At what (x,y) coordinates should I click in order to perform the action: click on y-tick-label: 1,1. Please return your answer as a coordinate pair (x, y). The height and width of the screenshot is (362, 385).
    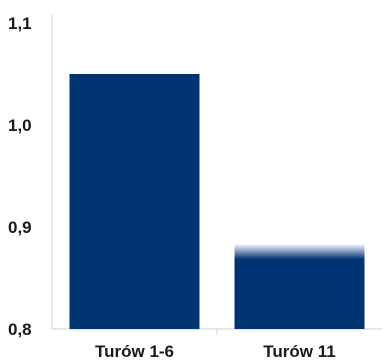
    Looking at the image, I should click on (20, 23).